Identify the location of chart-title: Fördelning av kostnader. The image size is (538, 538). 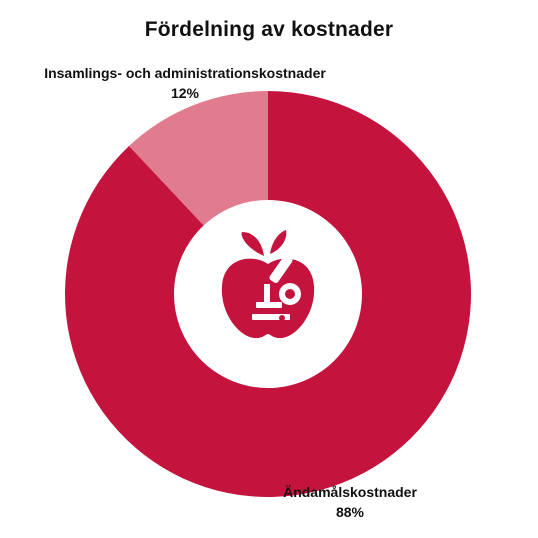
(269, 29).